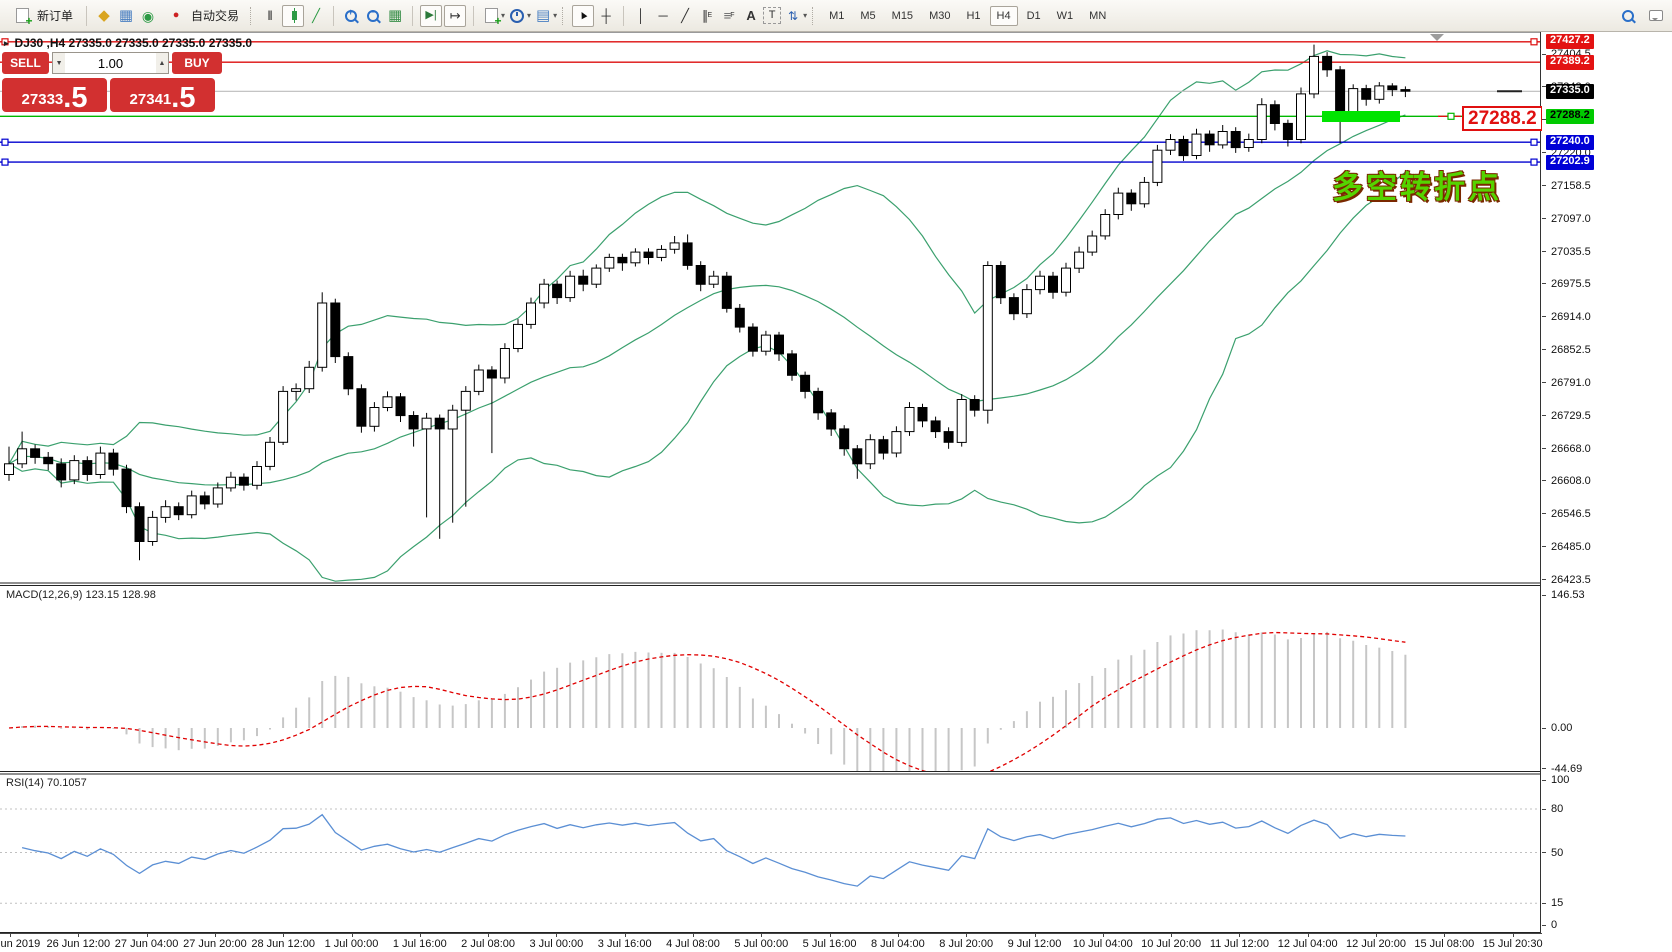  What do you see at coordinates (772, 15) in the screenshot?
I see `text-label-tool-icon: T` at bounding box center [772, 15].